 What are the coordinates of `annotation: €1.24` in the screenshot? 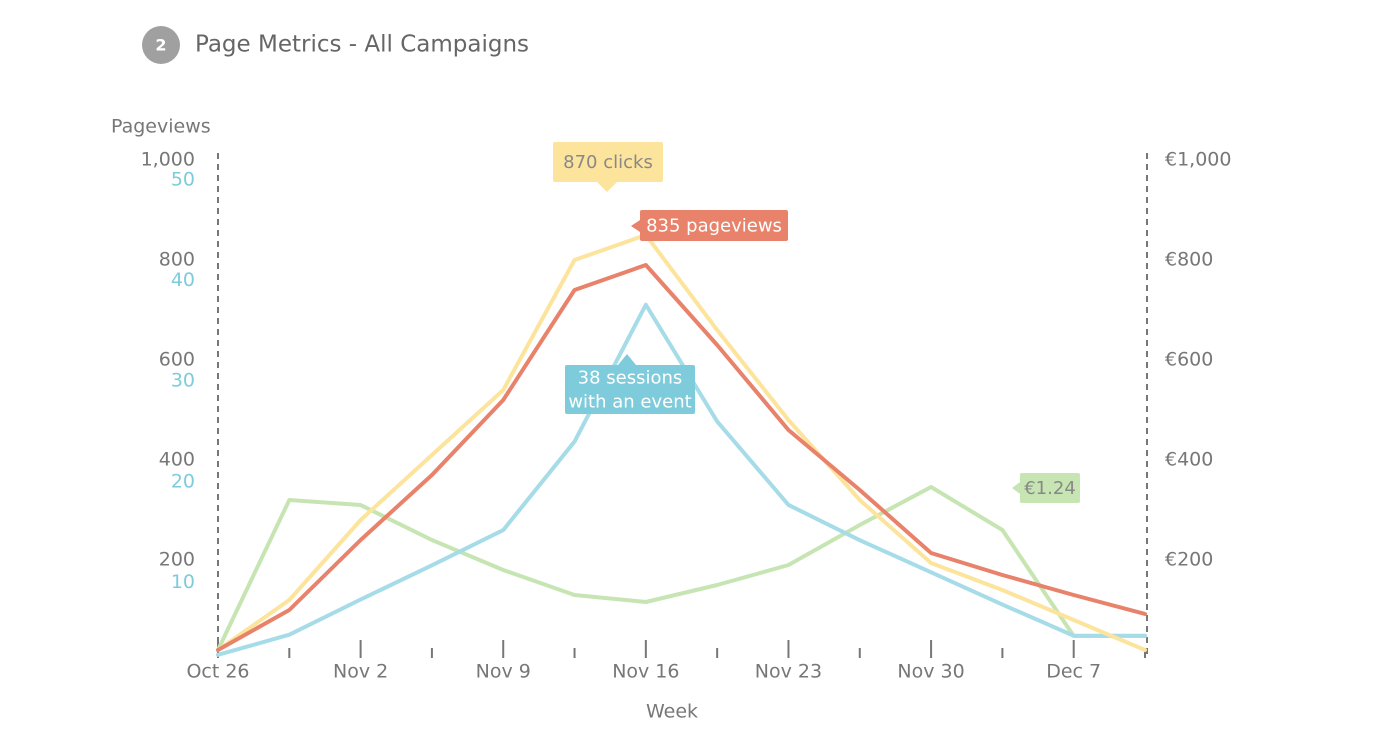 It's located at (1046, 488).